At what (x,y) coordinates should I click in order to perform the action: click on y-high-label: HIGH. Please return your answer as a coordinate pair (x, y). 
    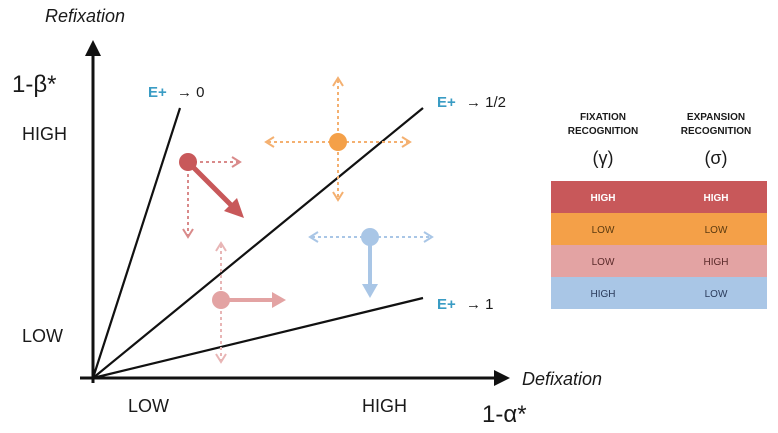
    Looking at the image, I should click on (44, 134).